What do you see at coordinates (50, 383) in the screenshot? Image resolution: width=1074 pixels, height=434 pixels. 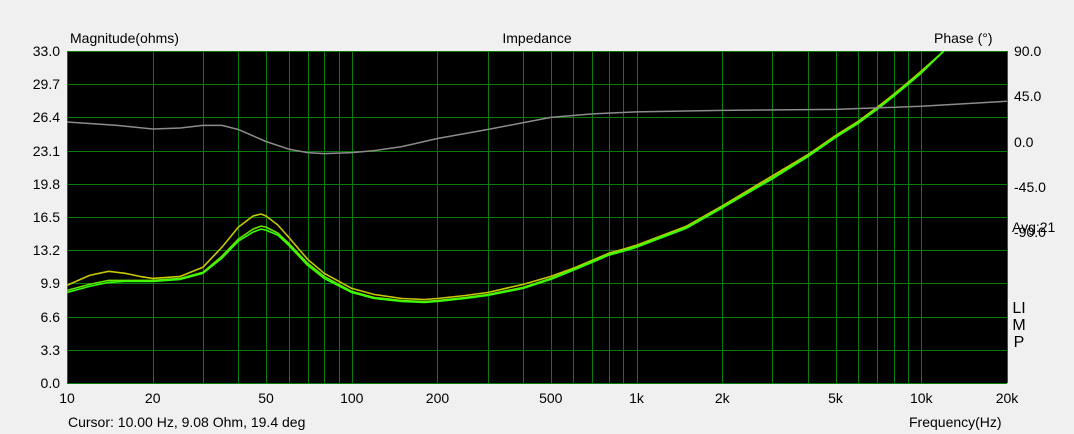 I see `y-tick-label: 0.0` at bounding box center [50, 383].